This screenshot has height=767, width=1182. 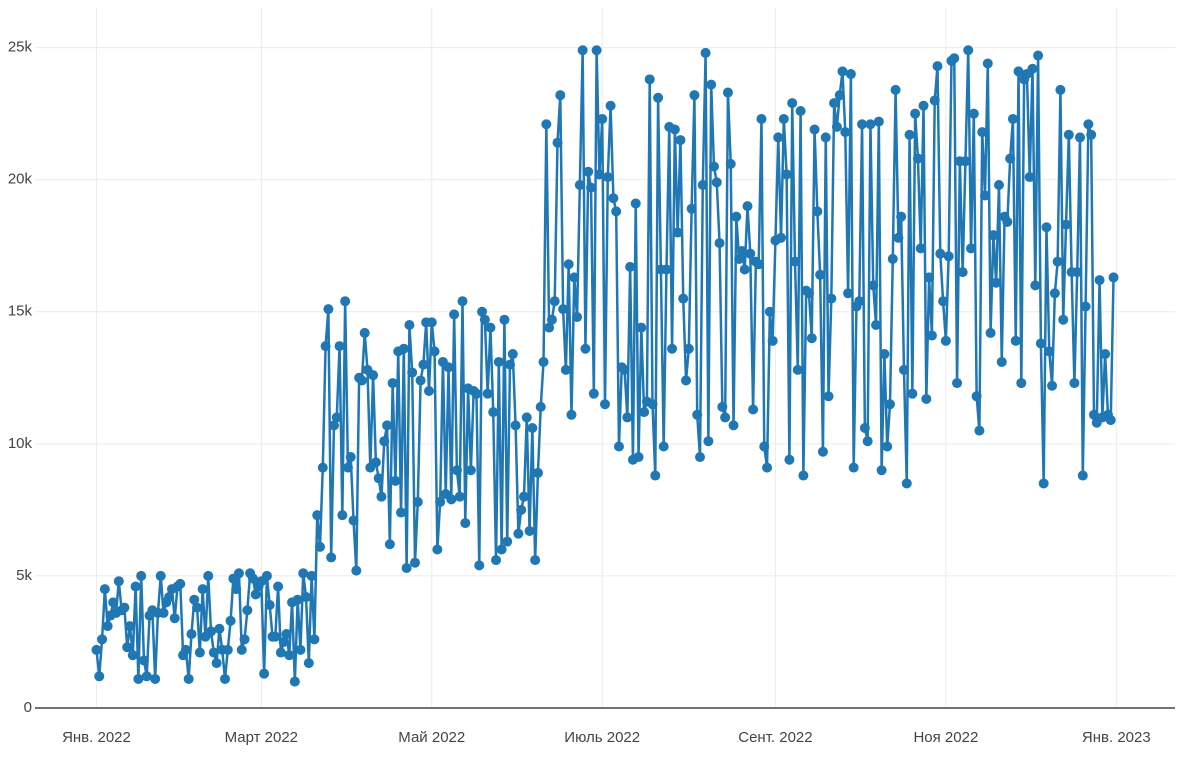 What do you see at coordinates (20, 179) in the screenshot?
I see `y-tick-label: 20k` at bounding box center [20, 179].